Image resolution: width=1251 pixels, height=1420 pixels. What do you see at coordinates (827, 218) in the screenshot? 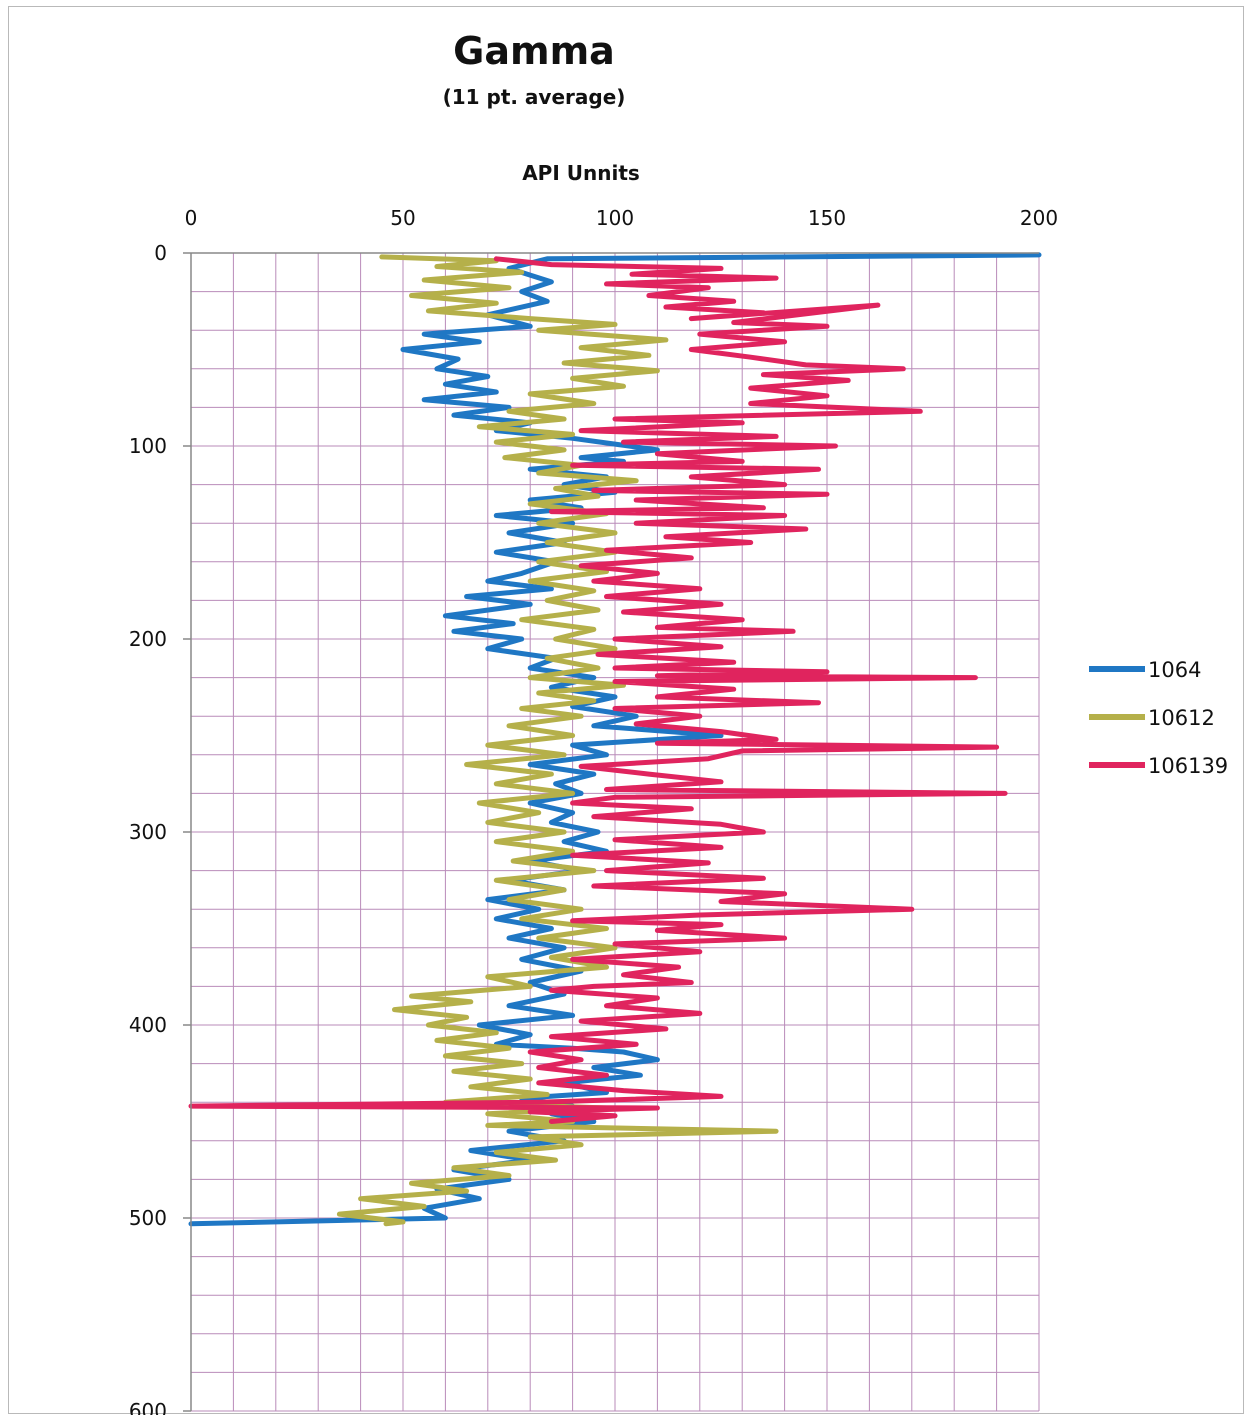
I see `x-tick-label: 150` at bounding box center [827, 218].